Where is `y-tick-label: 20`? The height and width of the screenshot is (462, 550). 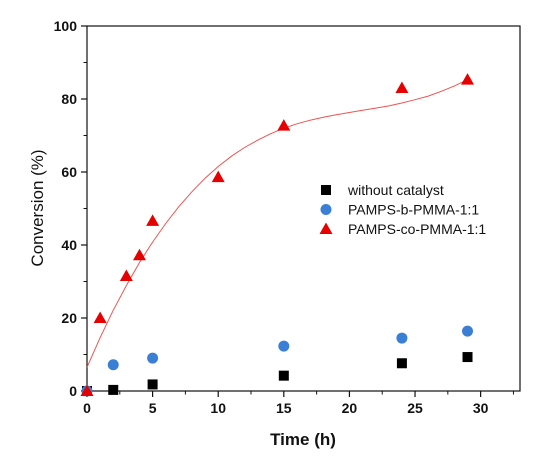 y-tick-label: 20 is located at coordinates (69, 318).